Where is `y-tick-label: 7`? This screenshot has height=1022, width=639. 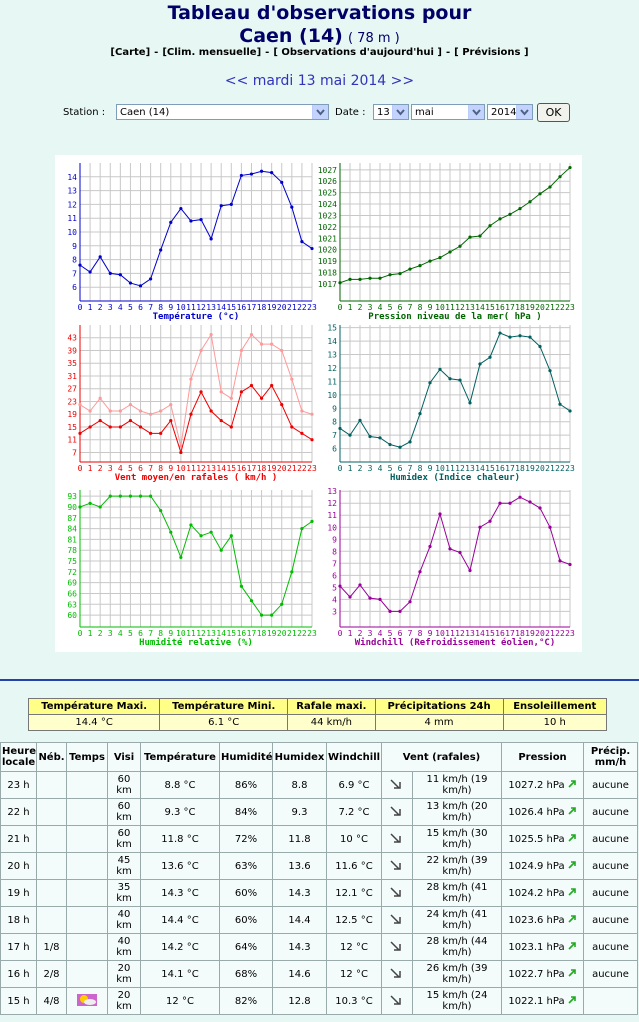 y-tick-label: 7 is located at coordinates (74, 452).